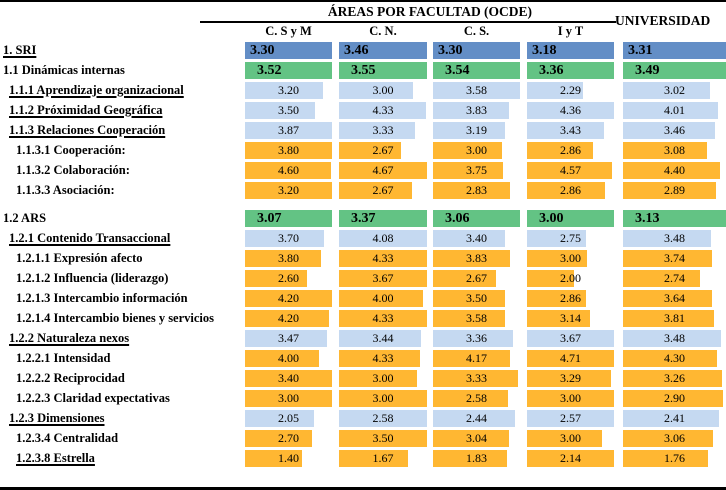 This screenshot has height=490, width=726. Describe the element at coordinates (674, 218) in the screenshot. I see `value-cell: 3.13` at that location.